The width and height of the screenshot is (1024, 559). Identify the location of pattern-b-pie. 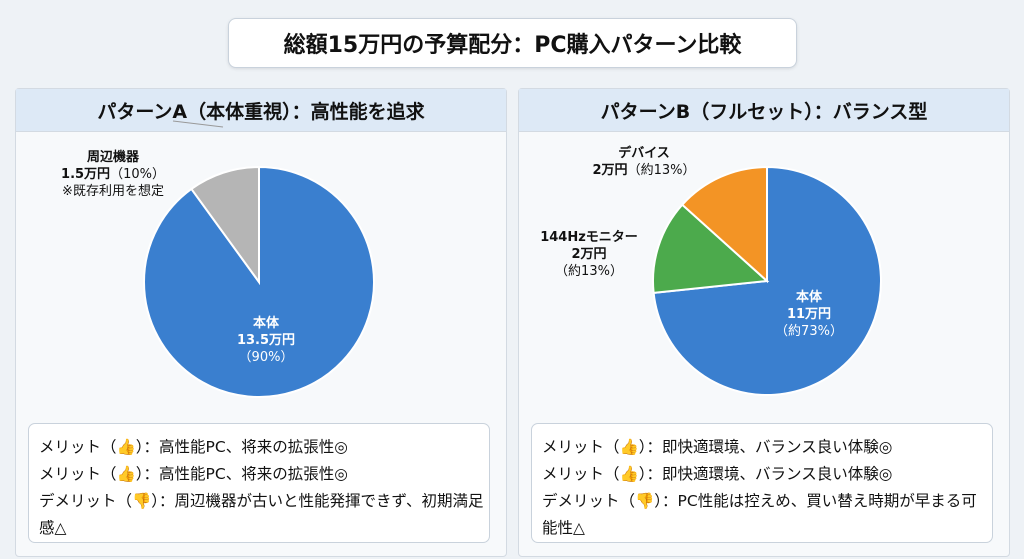
(767, 280).